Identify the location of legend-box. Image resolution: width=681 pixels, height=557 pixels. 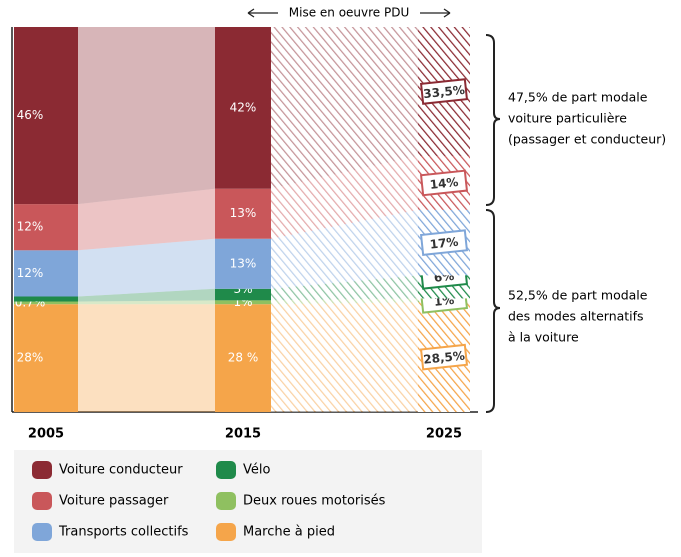
(248, 501).